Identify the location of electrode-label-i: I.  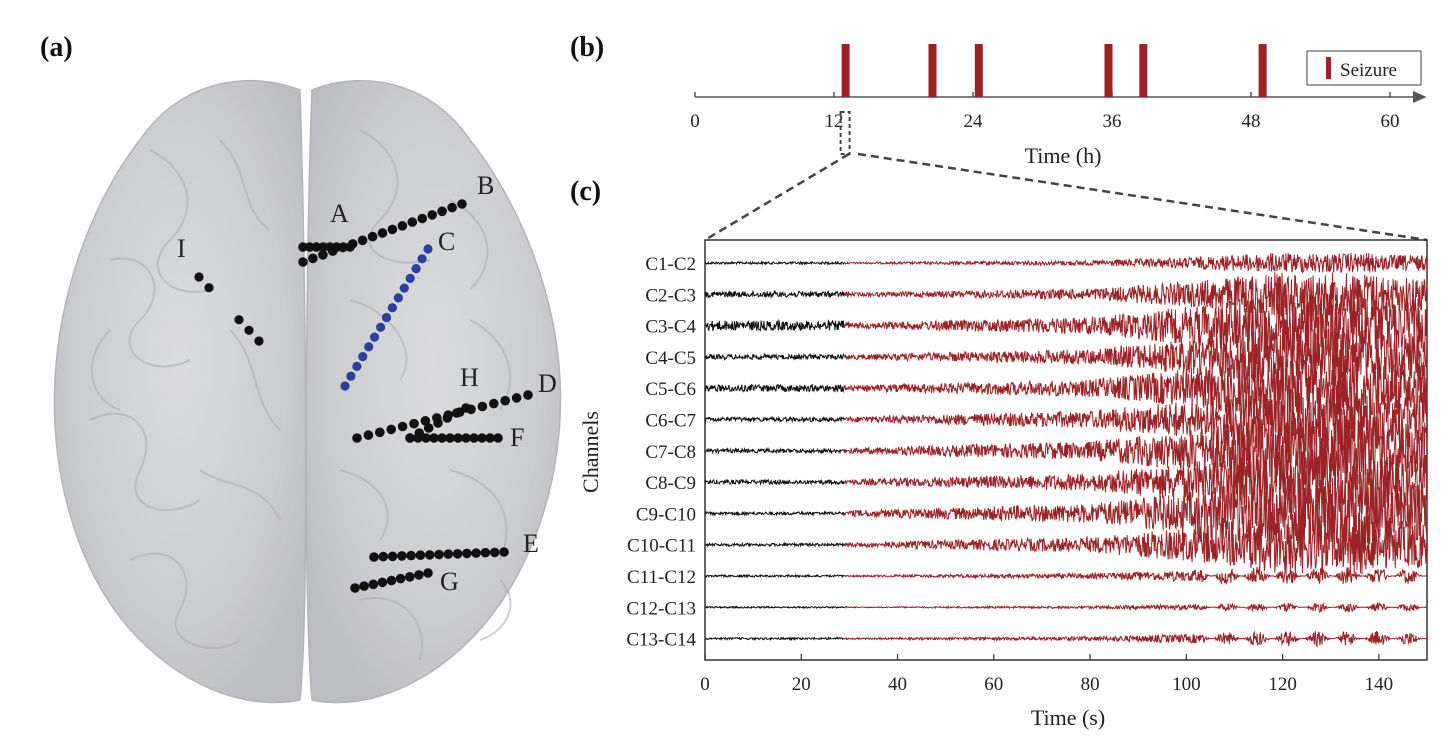
(181, 248).